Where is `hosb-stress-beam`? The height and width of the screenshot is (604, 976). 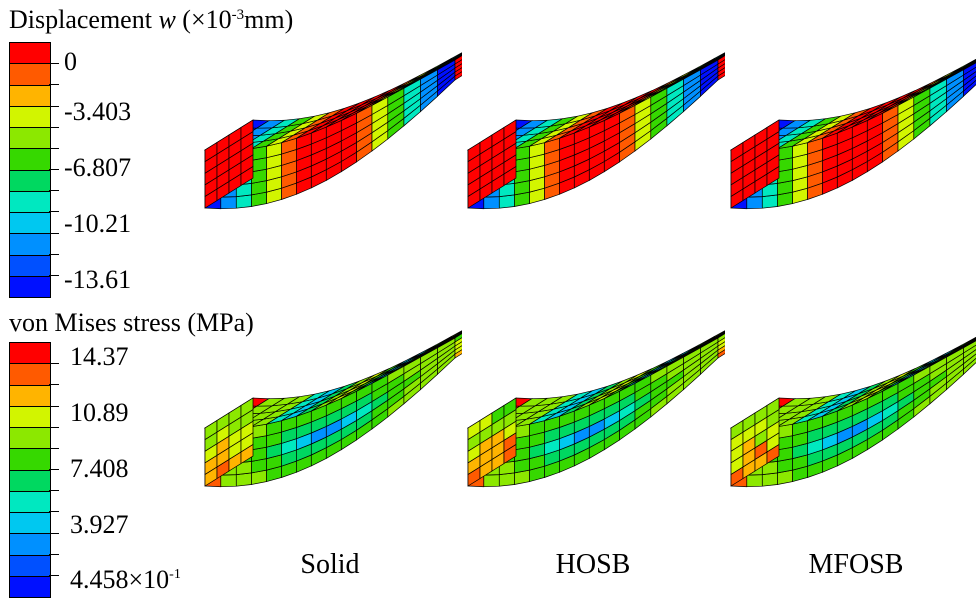
hosb-stress-beam is located at coordinates (594, 418).